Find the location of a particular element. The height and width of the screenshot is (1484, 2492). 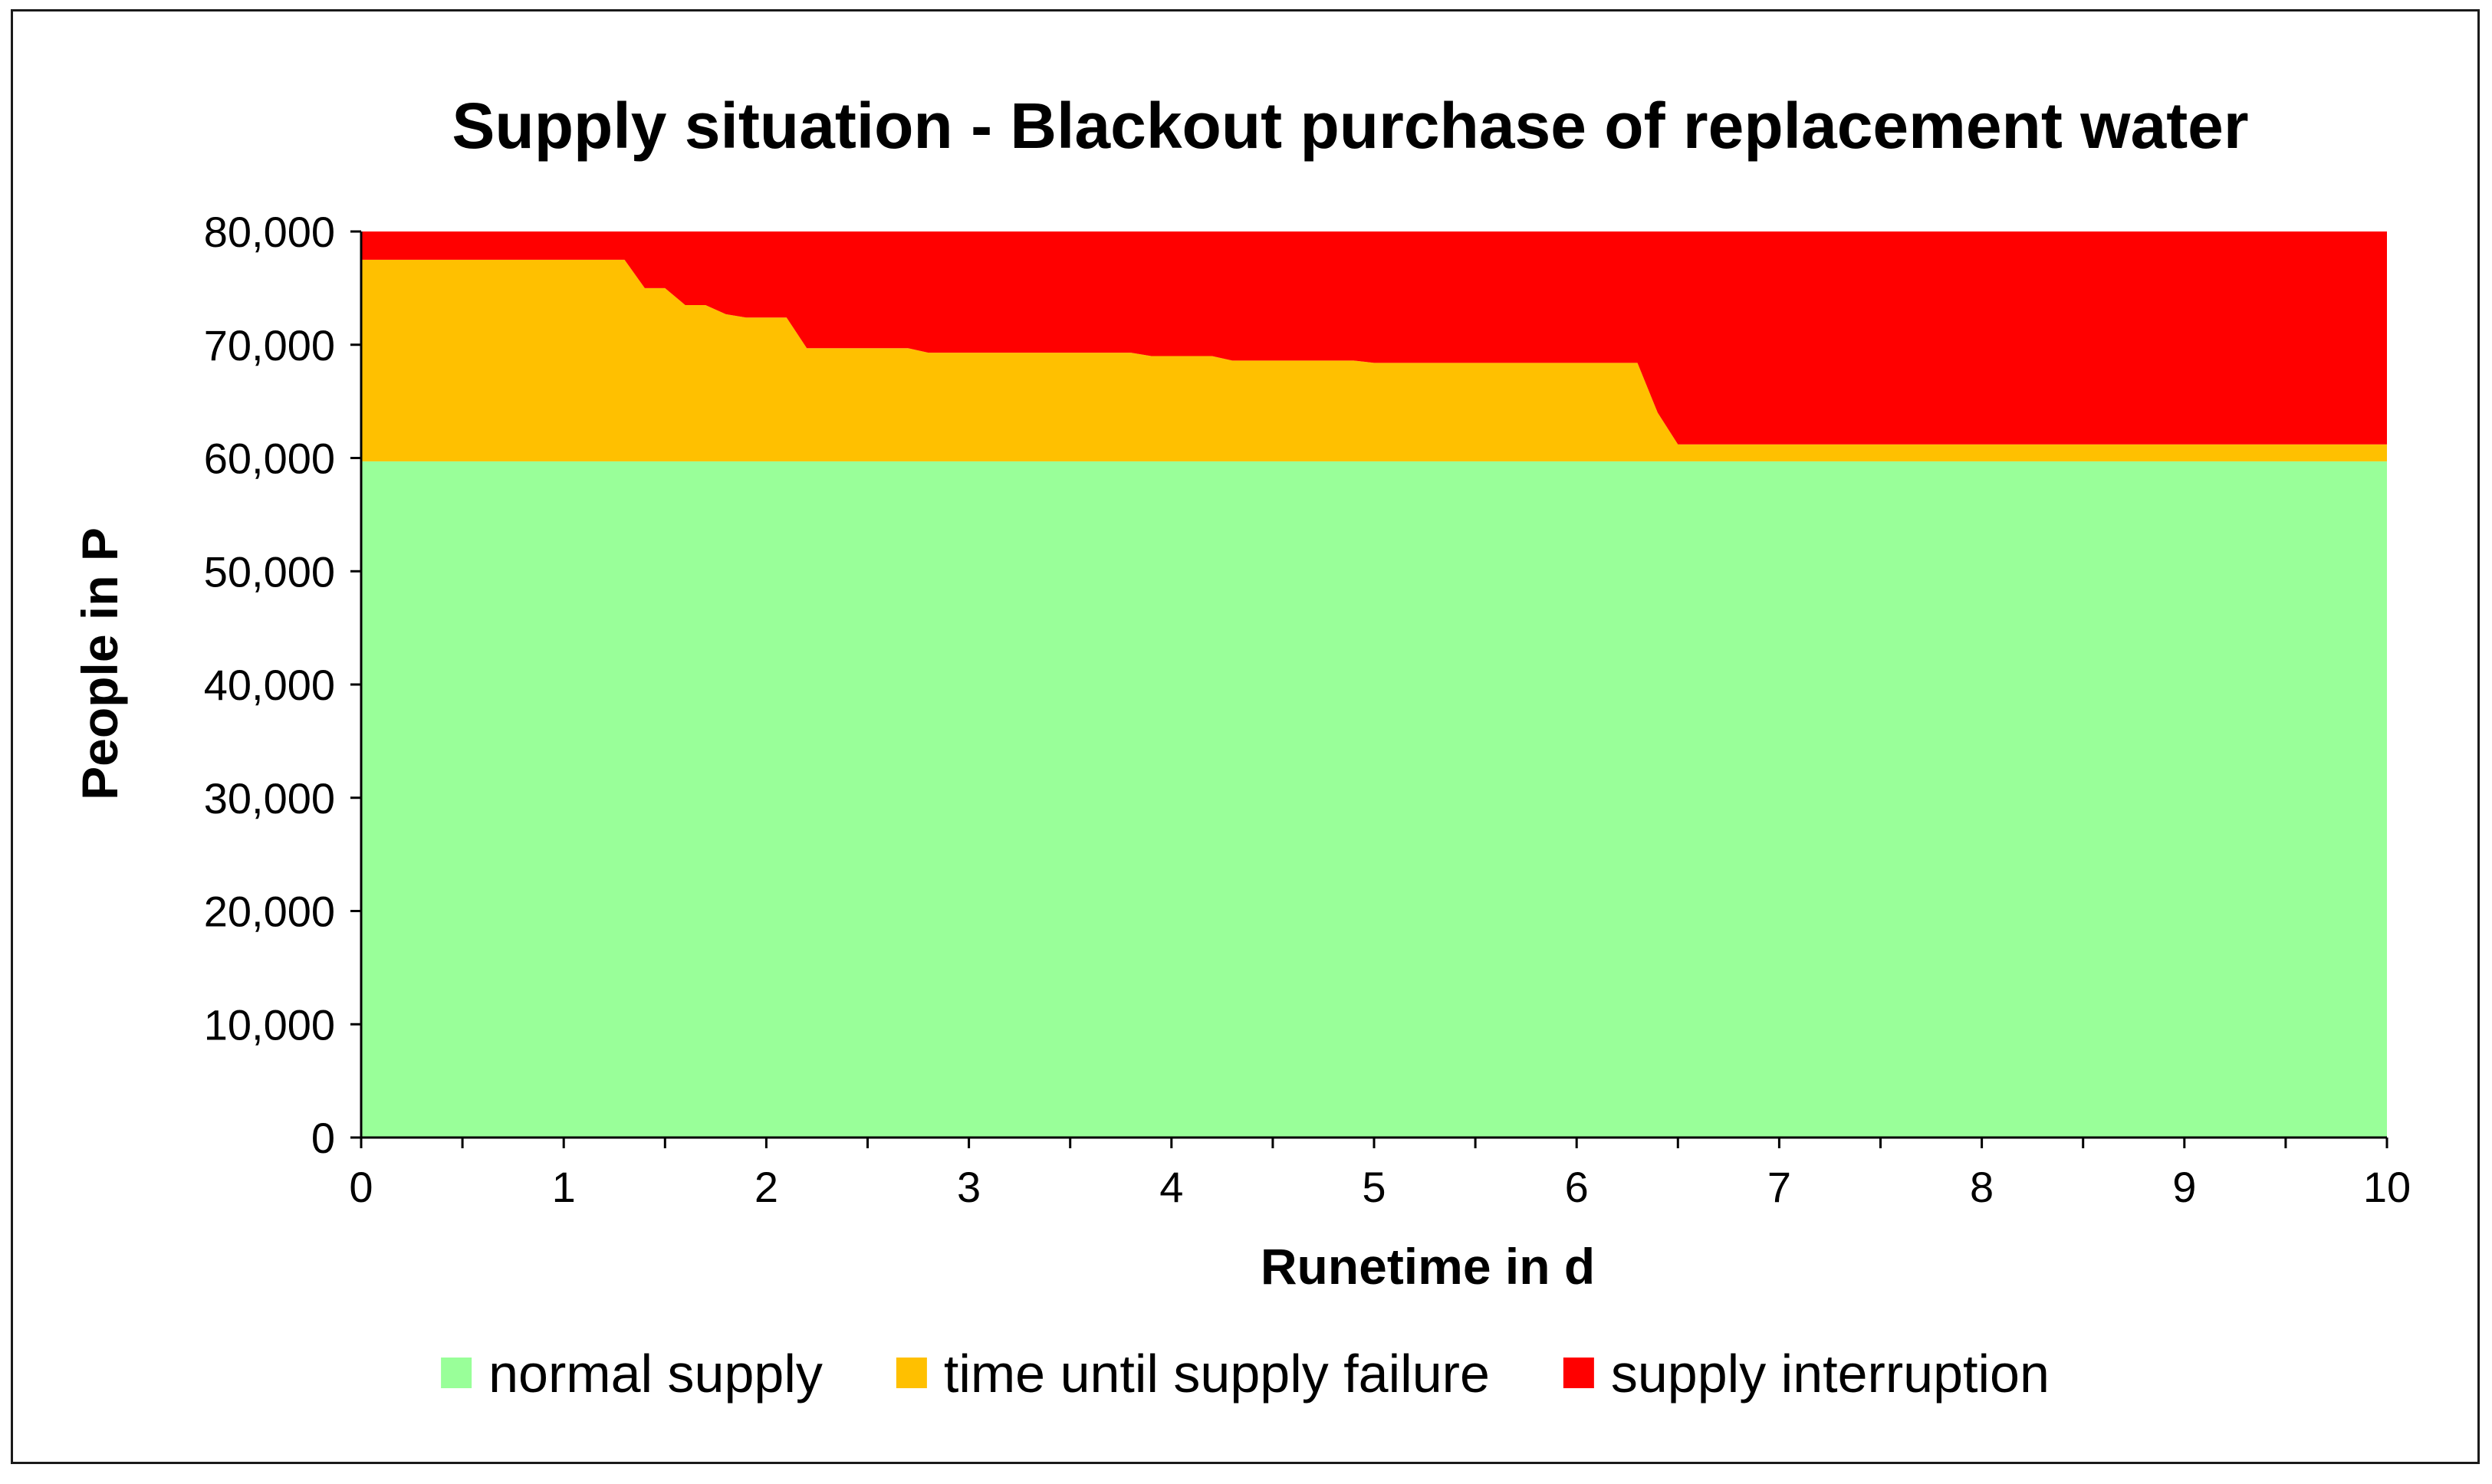

y-tick-label: 40,000 is located at coordinates (269, 685).